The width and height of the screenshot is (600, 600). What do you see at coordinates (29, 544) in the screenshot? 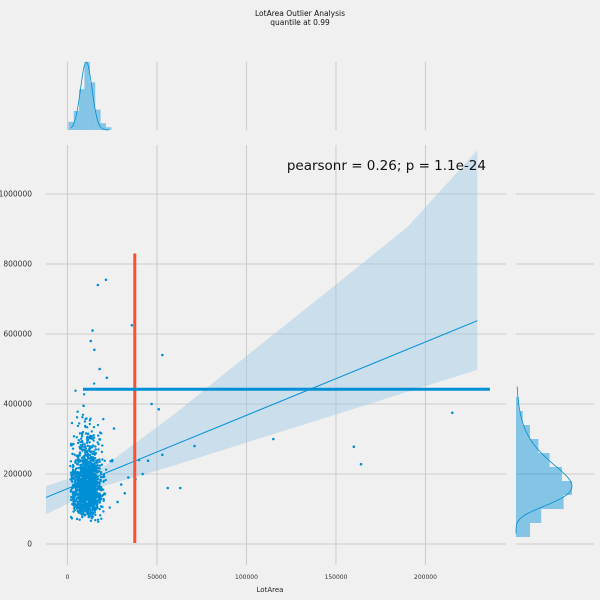
I see `y-tick-label: 0` at bounding box center [29, 544].